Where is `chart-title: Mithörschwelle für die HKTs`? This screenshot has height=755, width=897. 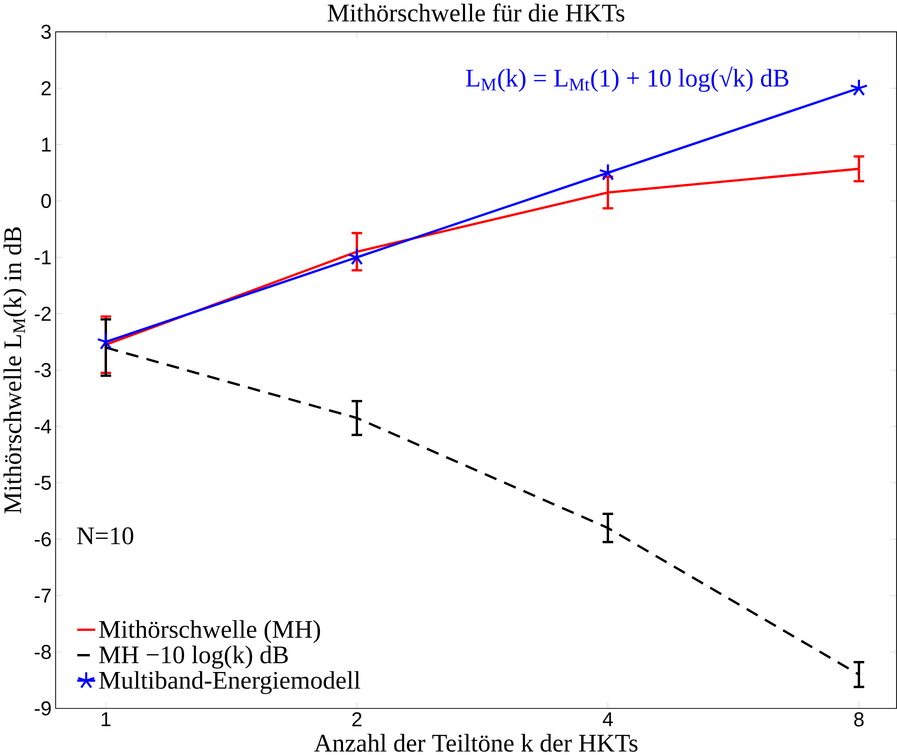 chart-title: Mithörschwelle für die HKTs is located at coordinates (476, 12).